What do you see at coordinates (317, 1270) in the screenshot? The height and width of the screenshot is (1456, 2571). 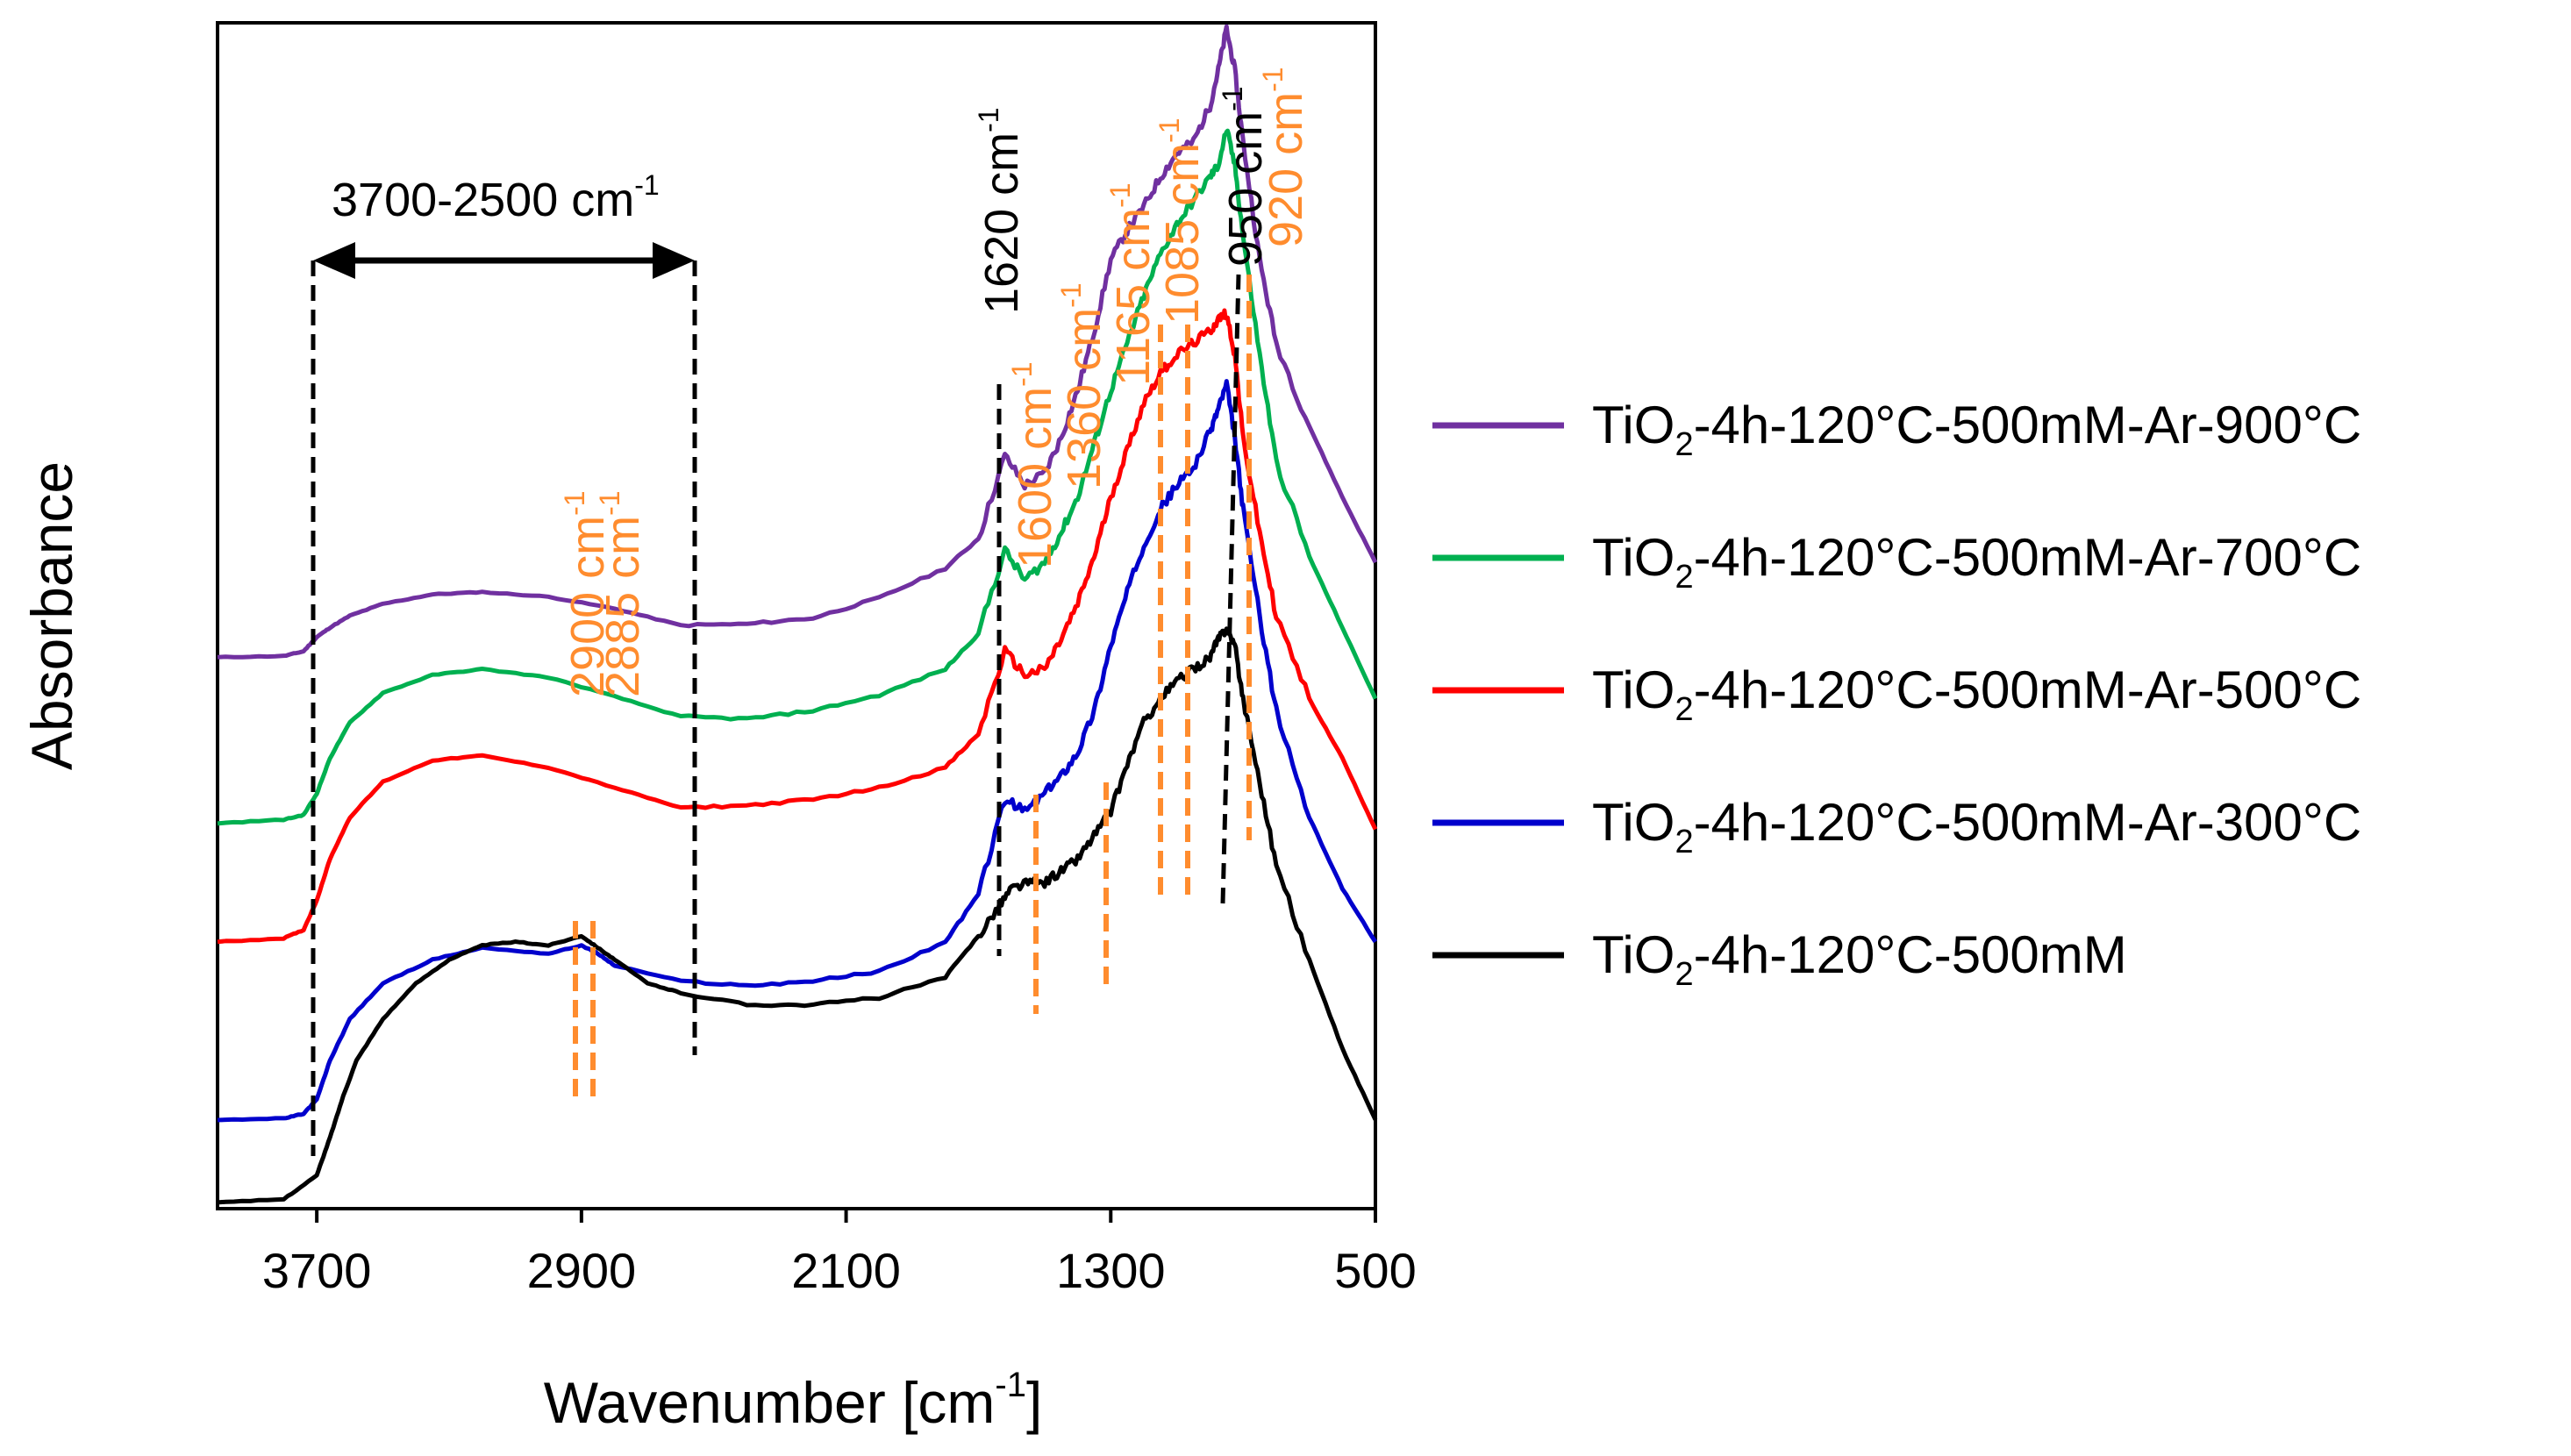 I see `x-tick-label-0: 3700` at bounding box center [317, 1270].